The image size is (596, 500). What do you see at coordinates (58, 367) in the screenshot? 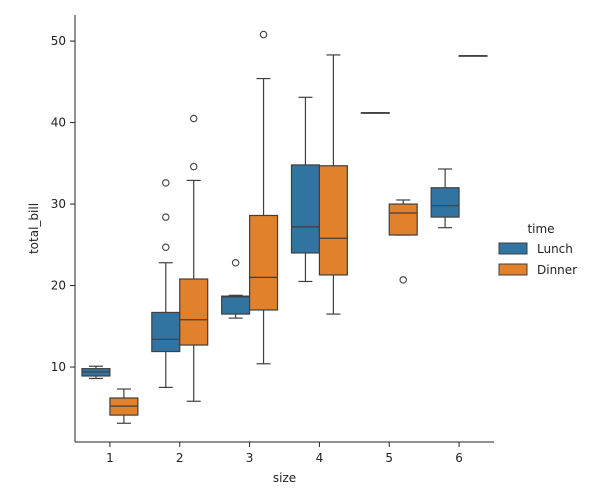
I see `y-tick-label: 10` at bounding box center [58, 367].